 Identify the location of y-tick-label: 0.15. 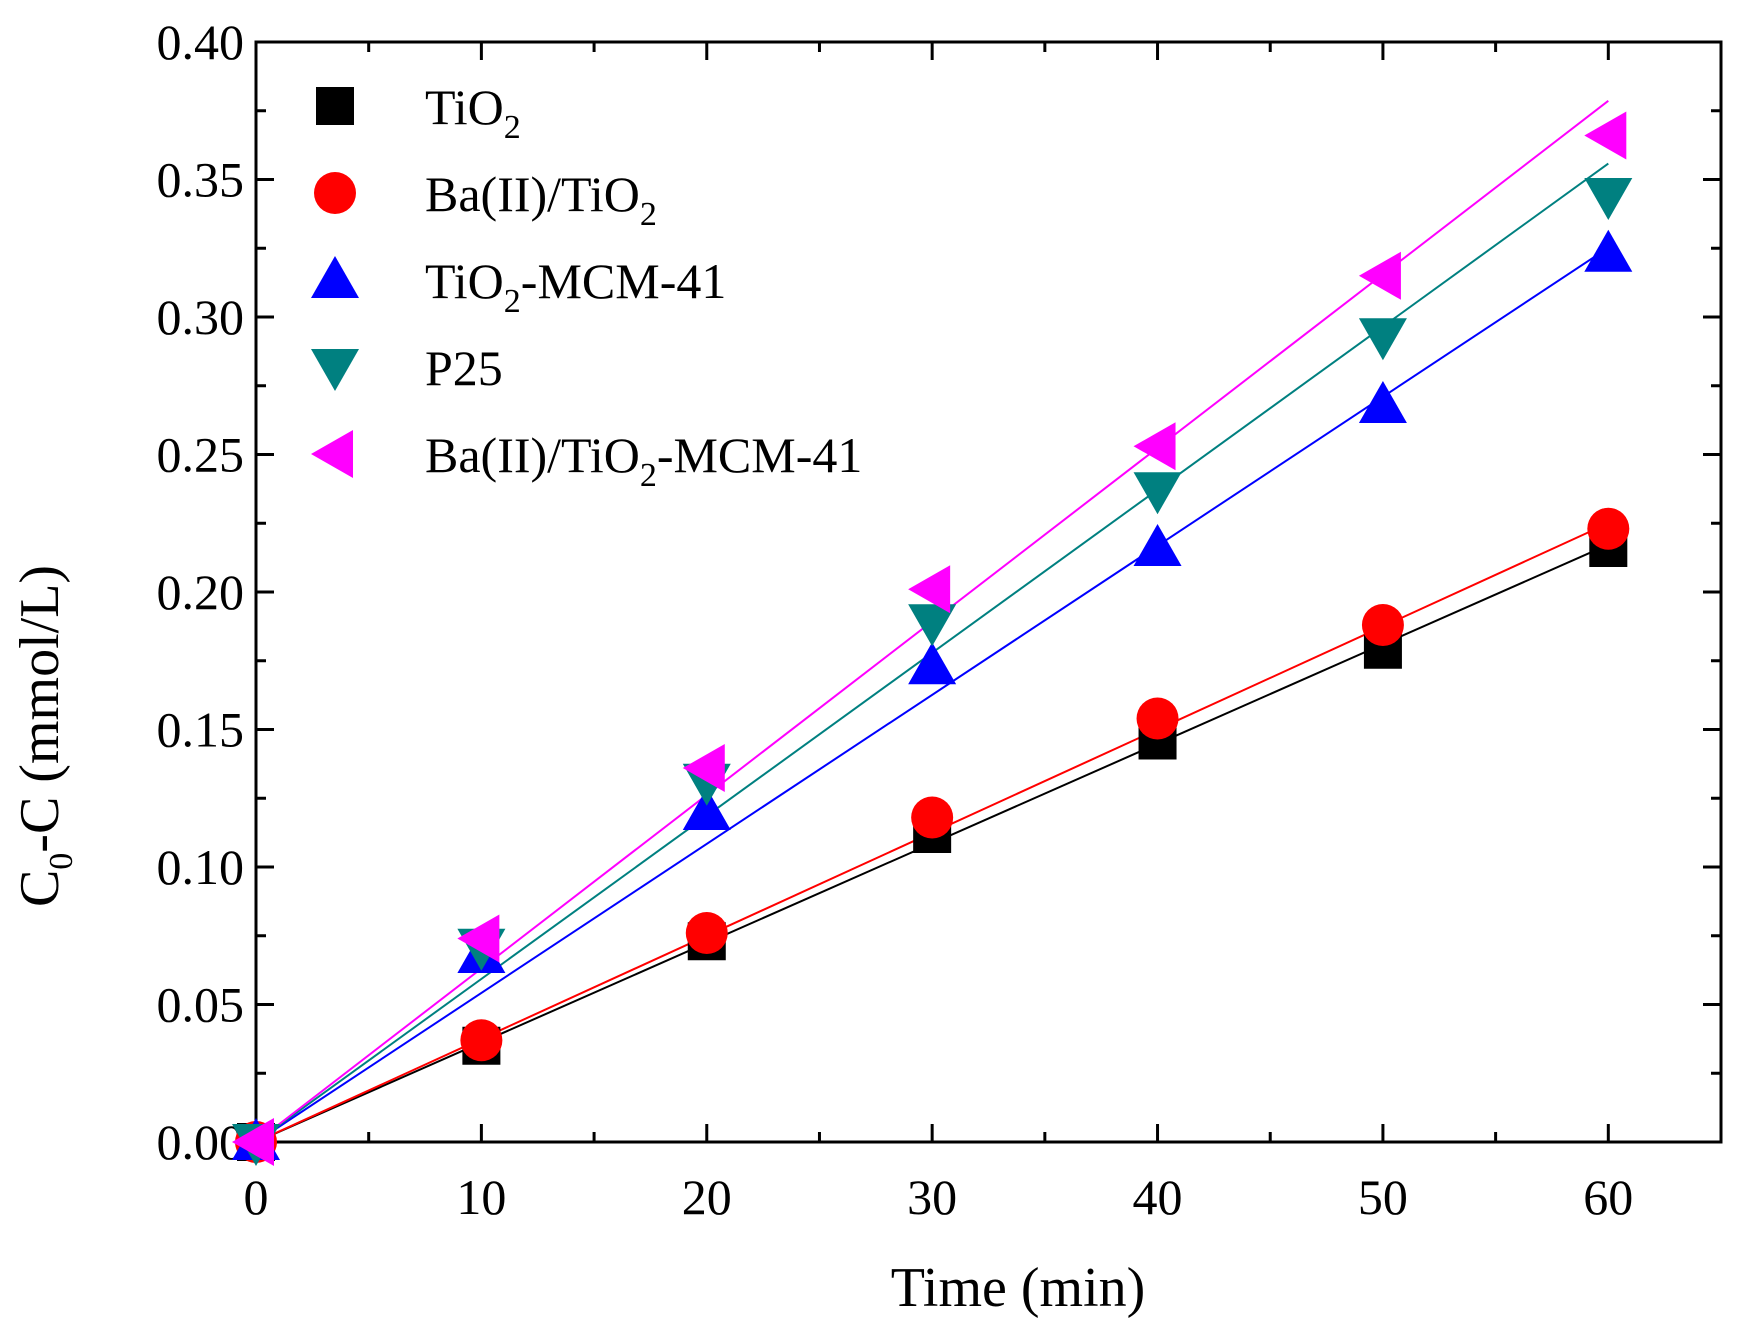
(201, 730).